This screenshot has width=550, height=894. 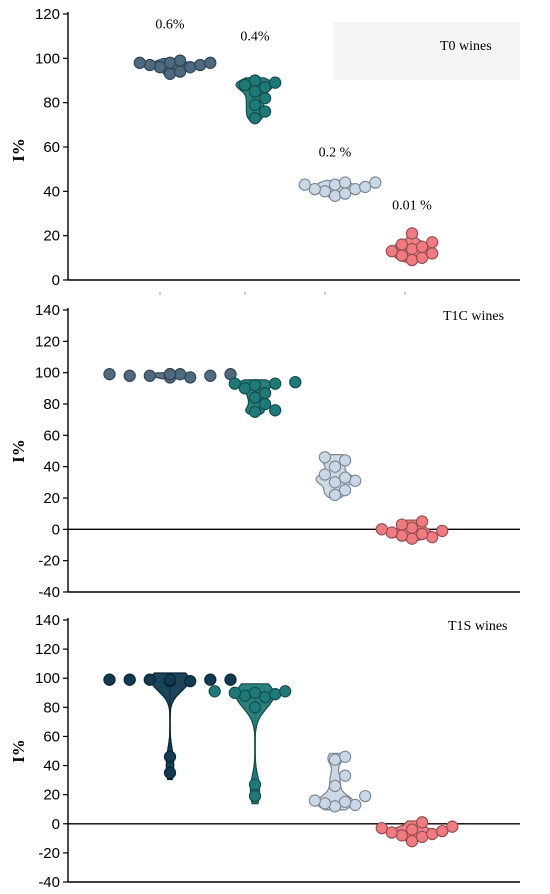 I want to click on y-tick-label: 120, so click(x=47, y=341).